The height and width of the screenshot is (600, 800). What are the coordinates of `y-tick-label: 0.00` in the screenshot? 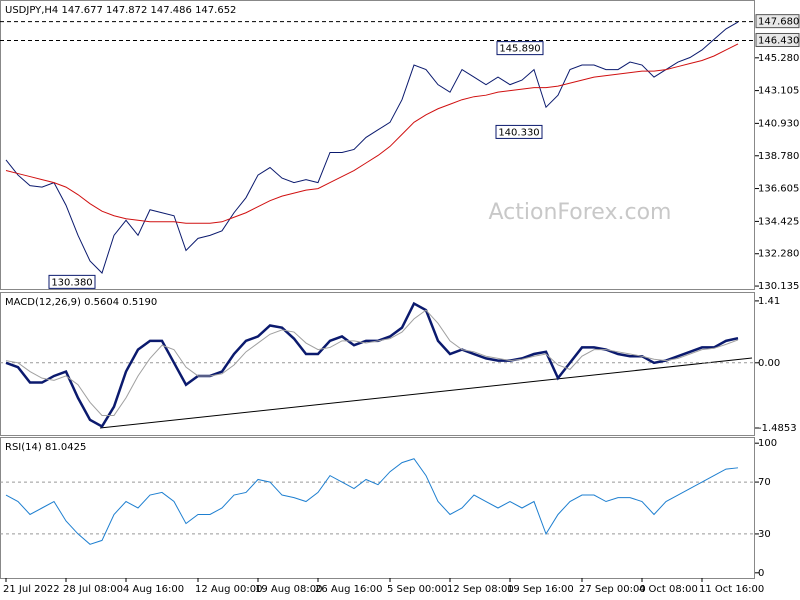 It's located at (769, 363).